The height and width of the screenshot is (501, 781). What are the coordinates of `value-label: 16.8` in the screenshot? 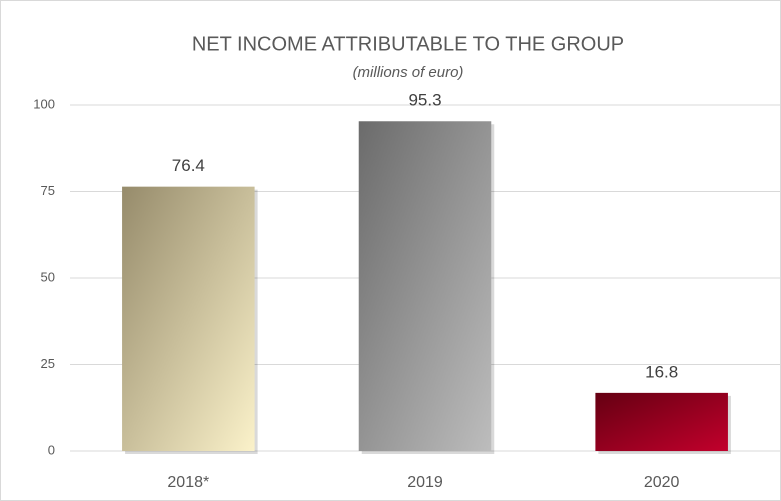 It's located at (661, 371).